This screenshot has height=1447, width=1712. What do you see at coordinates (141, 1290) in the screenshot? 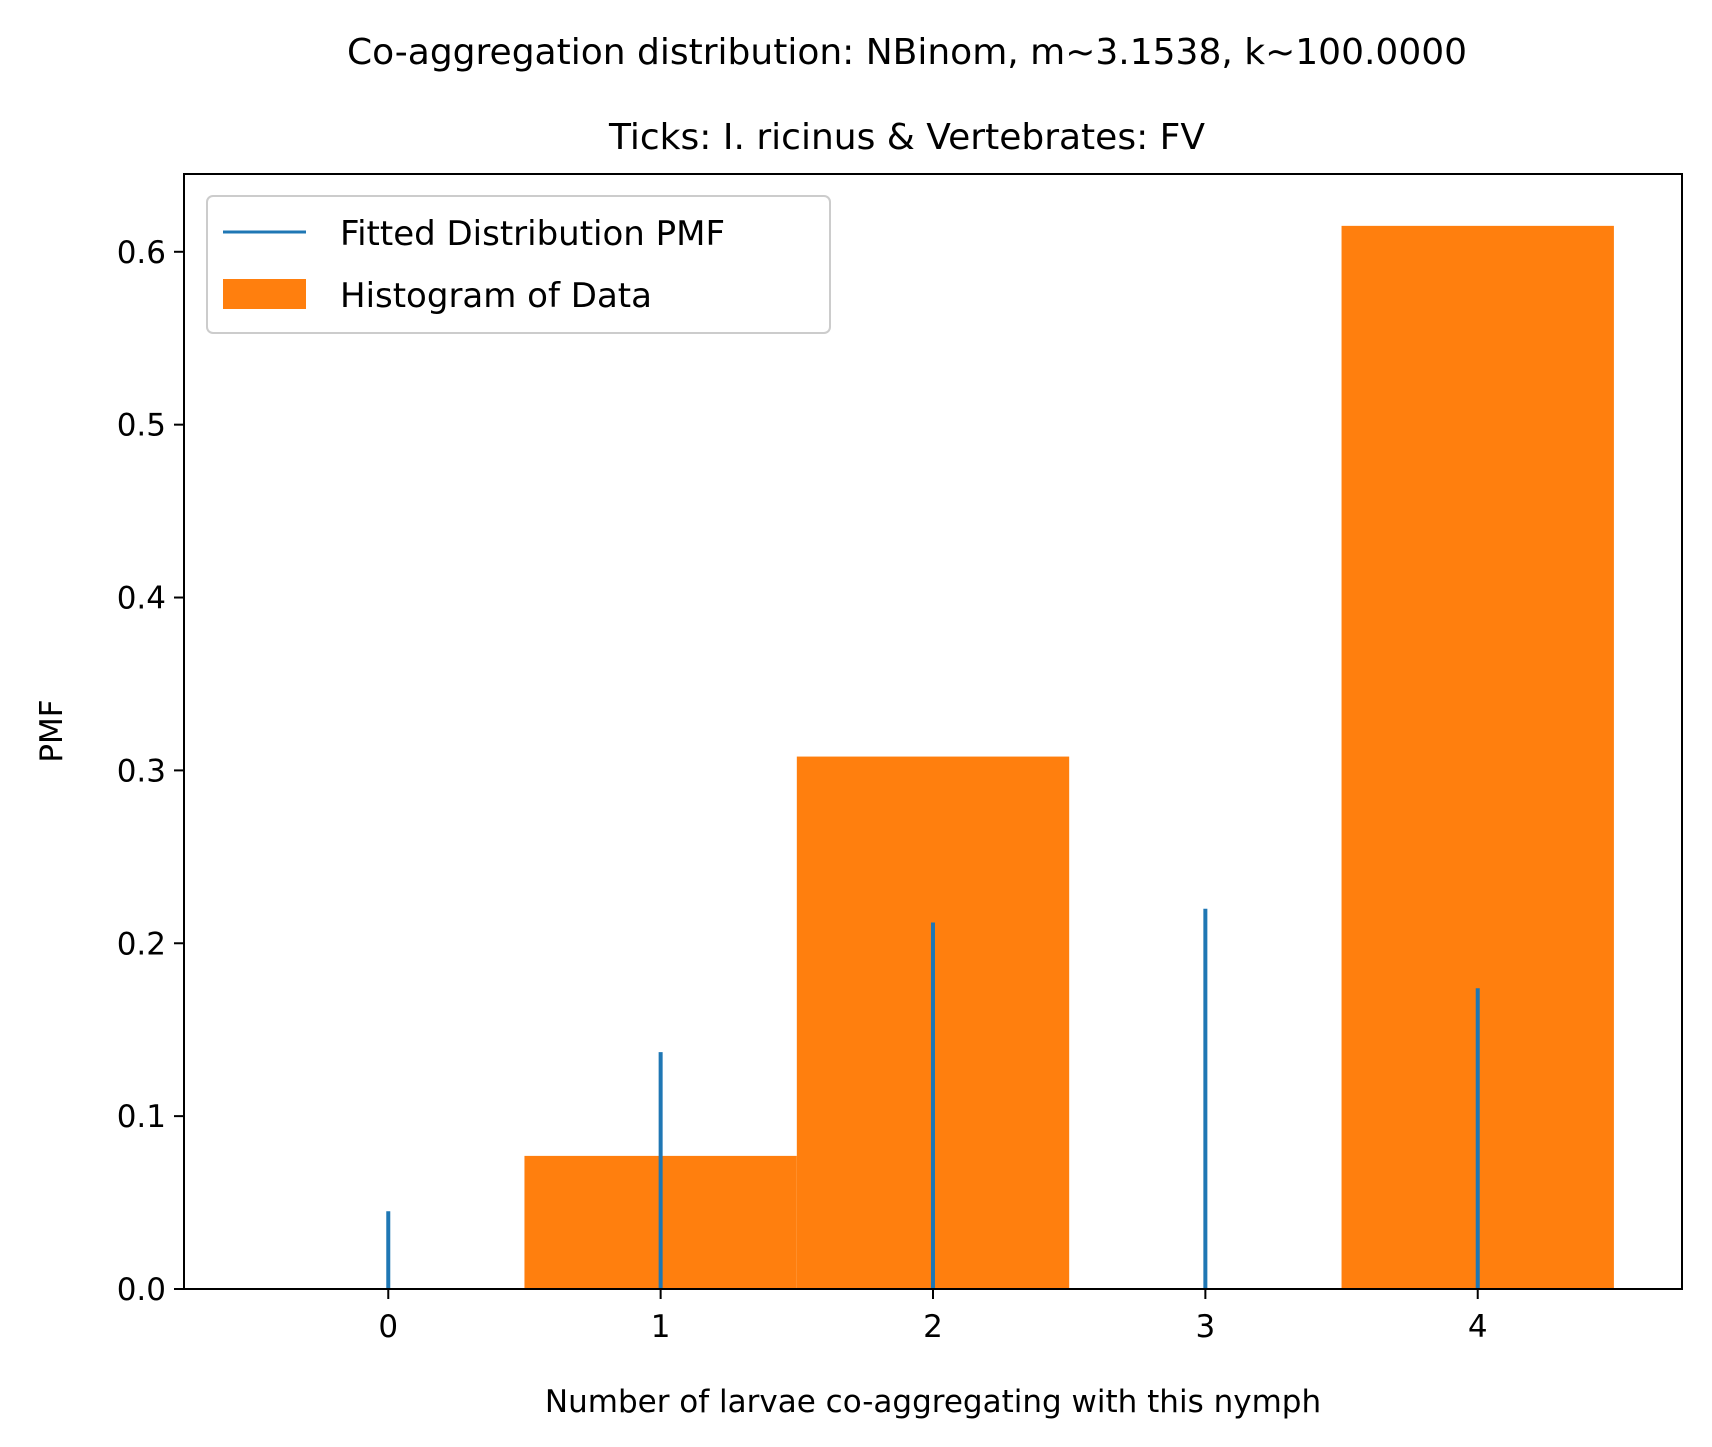
I see `y-tick-label: 0.0` at bounding box center [141, 1290].